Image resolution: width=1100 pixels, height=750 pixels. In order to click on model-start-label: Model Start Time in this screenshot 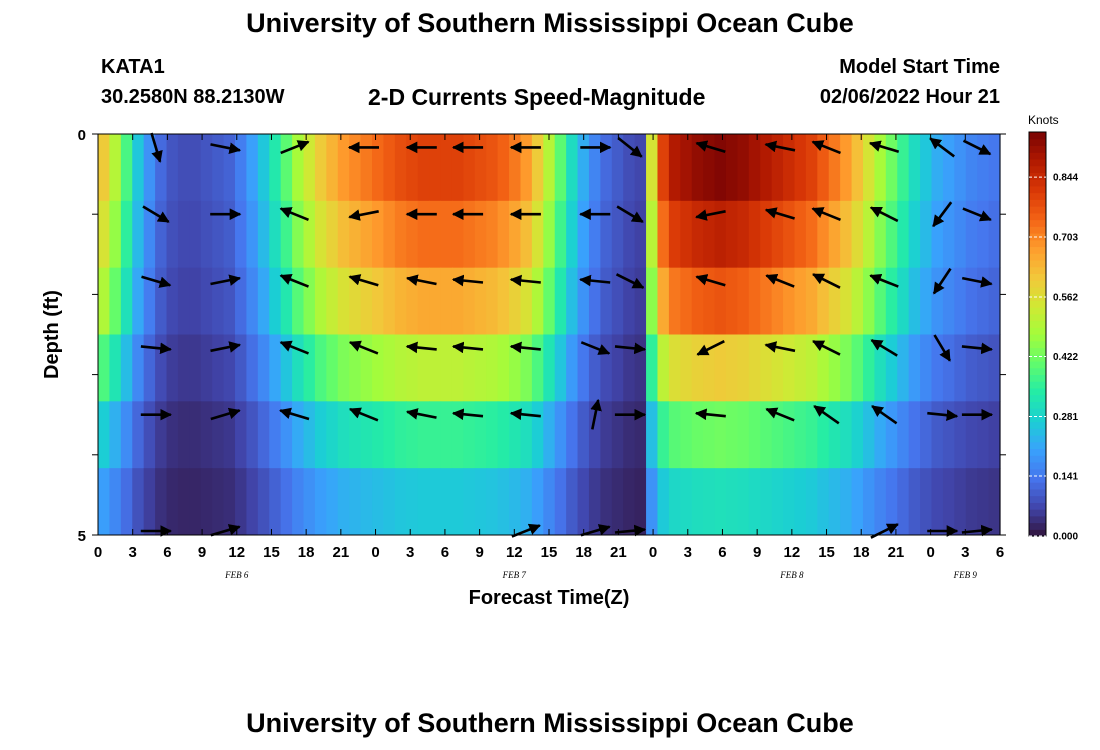, I will do `click(919, 67)`.